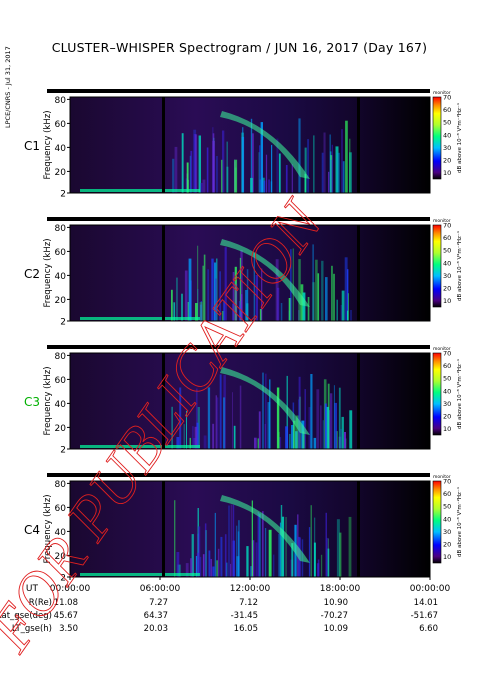 This screenshot has width=479, height=678. What do you see at coordinates (61, 557) in the screenshot?
I see `y-tick-label: 20` at bounding box center [61, 557].